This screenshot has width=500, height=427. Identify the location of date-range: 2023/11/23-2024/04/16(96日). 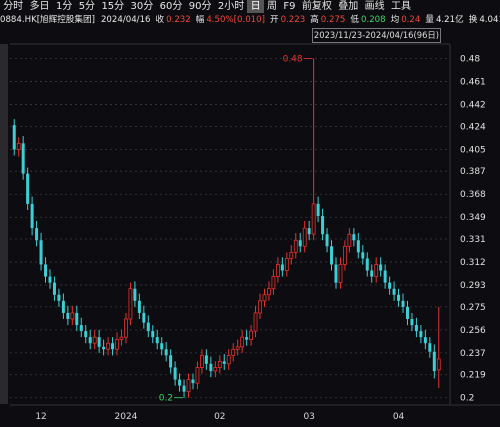
(376, 35).